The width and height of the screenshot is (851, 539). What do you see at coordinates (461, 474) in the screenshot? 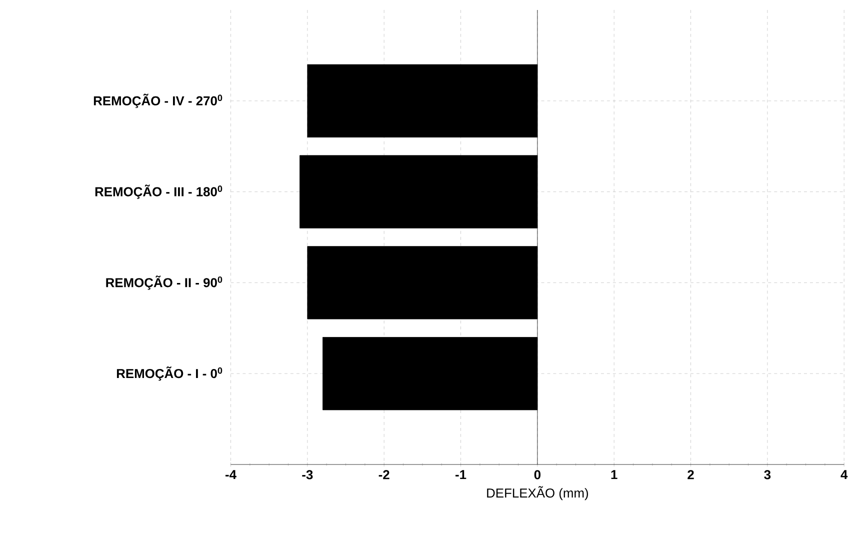
I see `x-tick-label: -1` at bounding box center [461, 474].